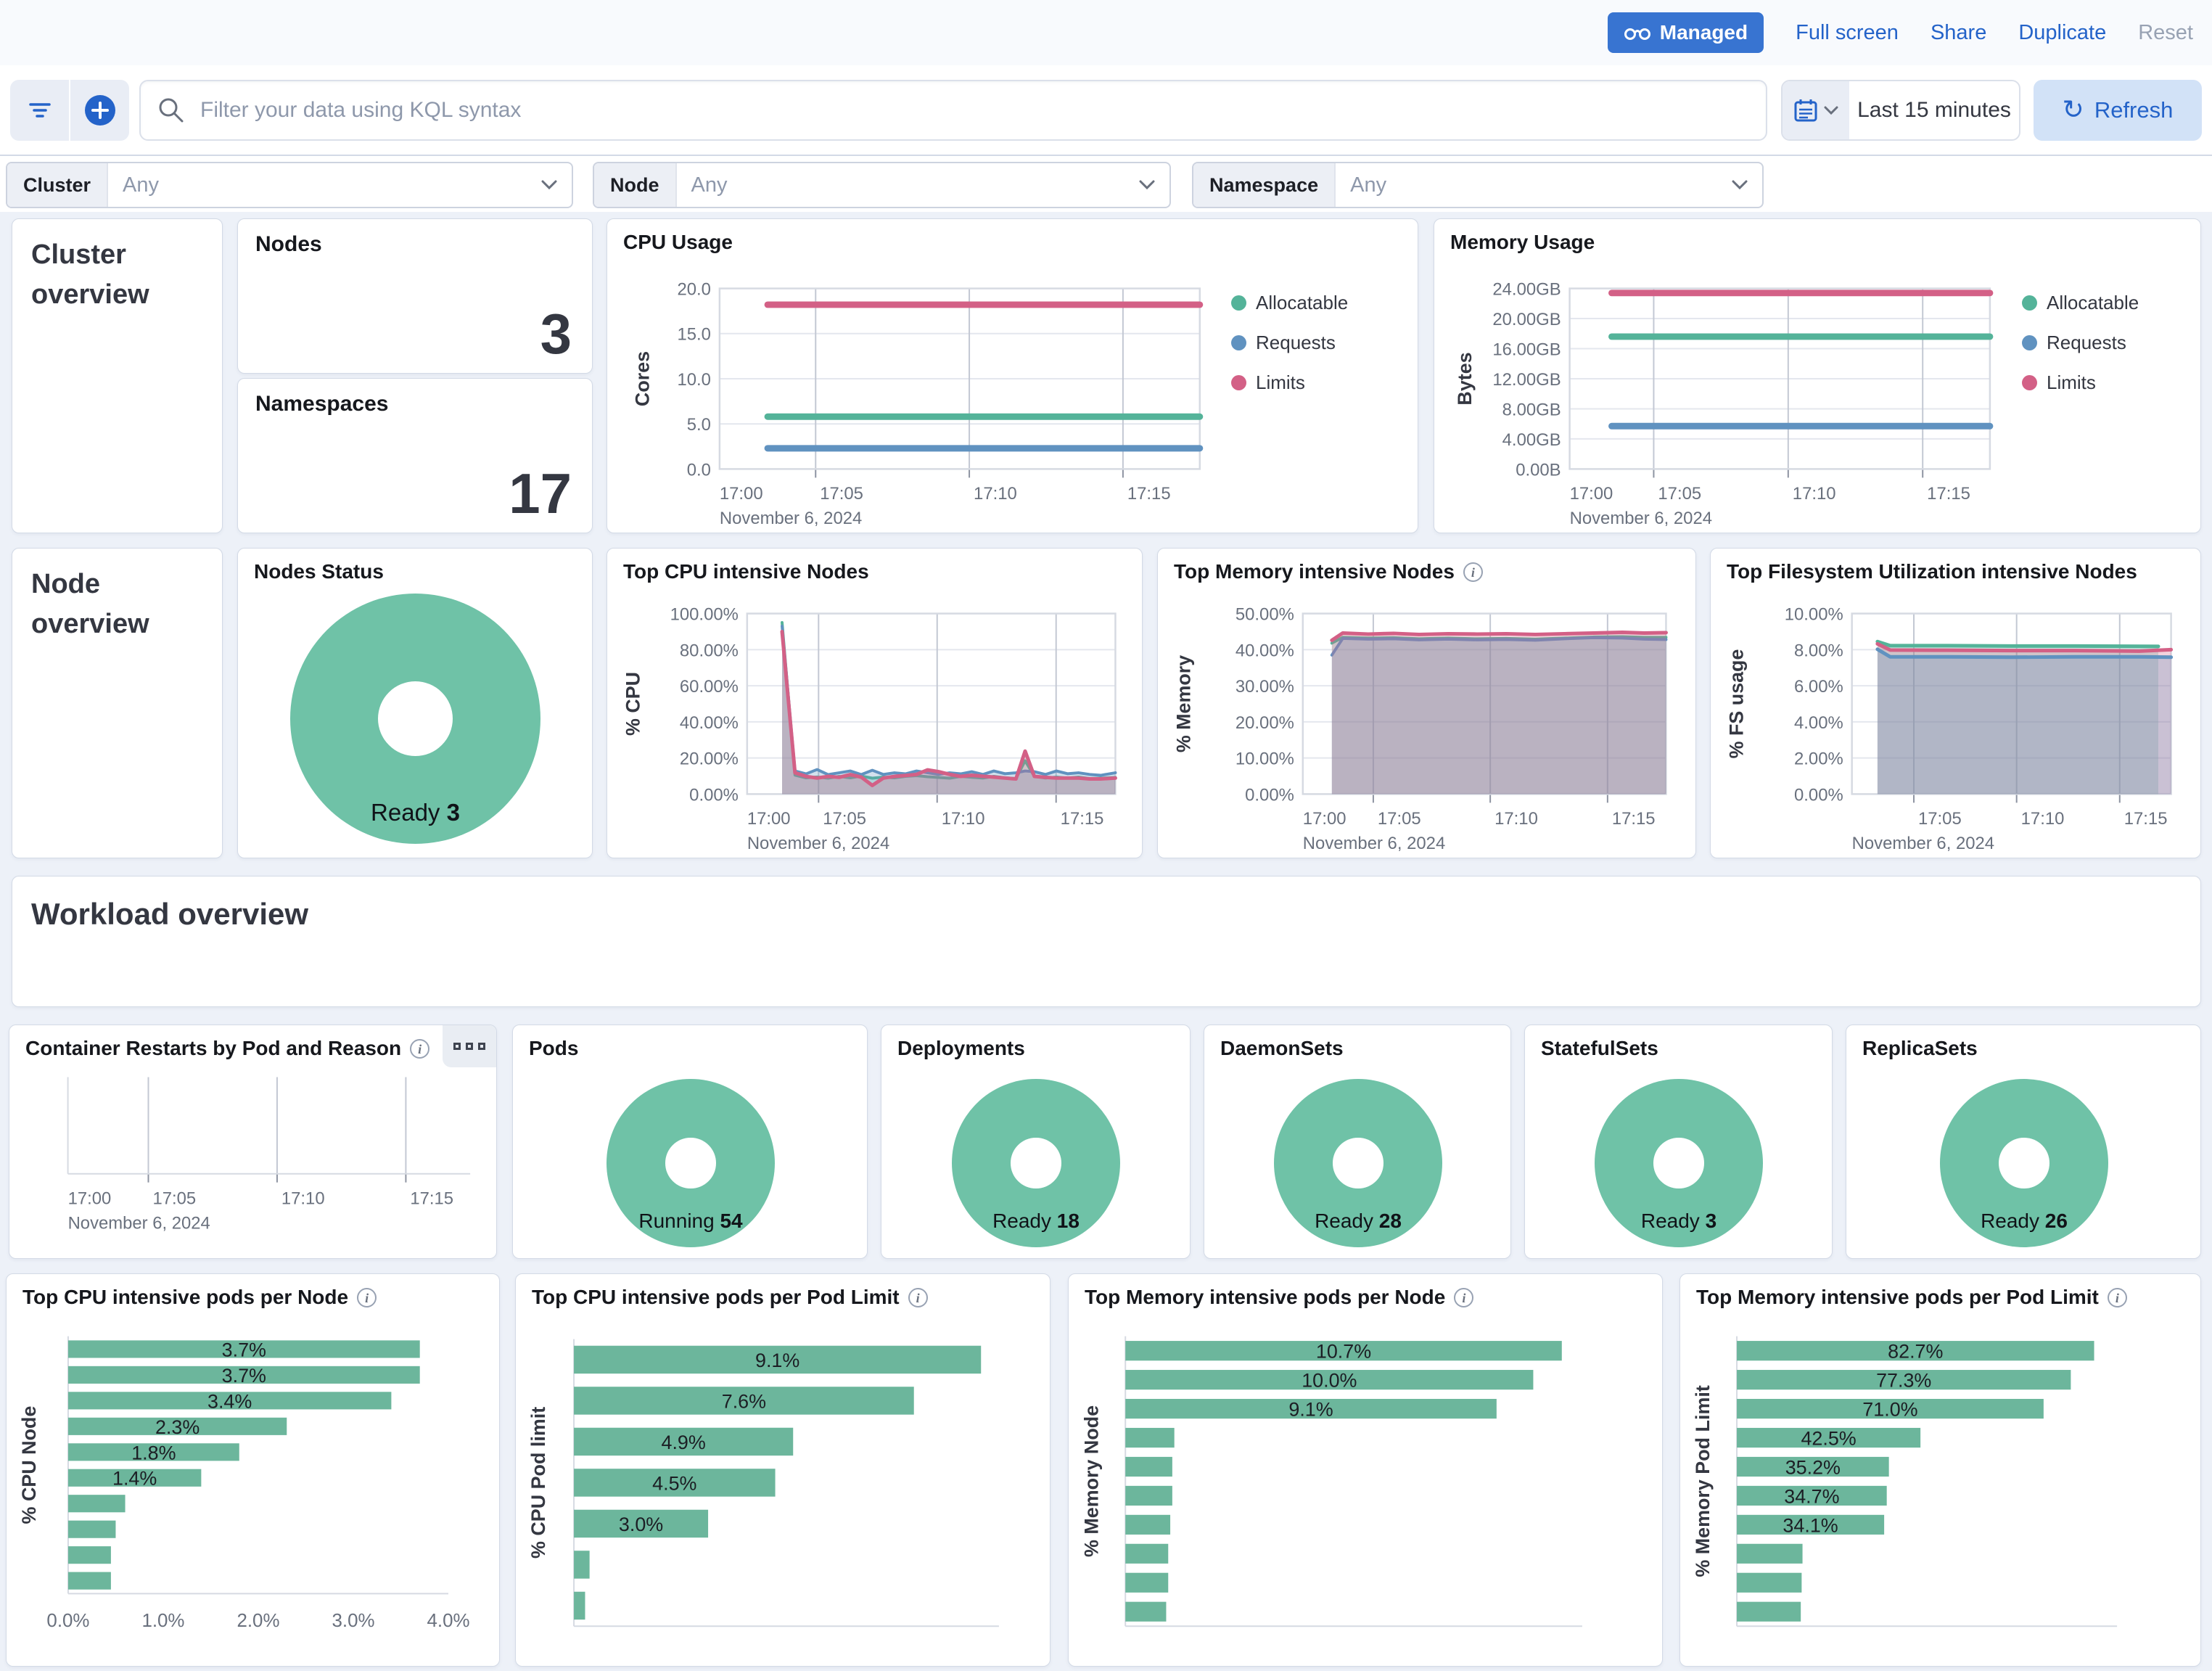 The image size is (2212, 1671). I want to click on svg-text: 42.5%, so click(1829, 1438).